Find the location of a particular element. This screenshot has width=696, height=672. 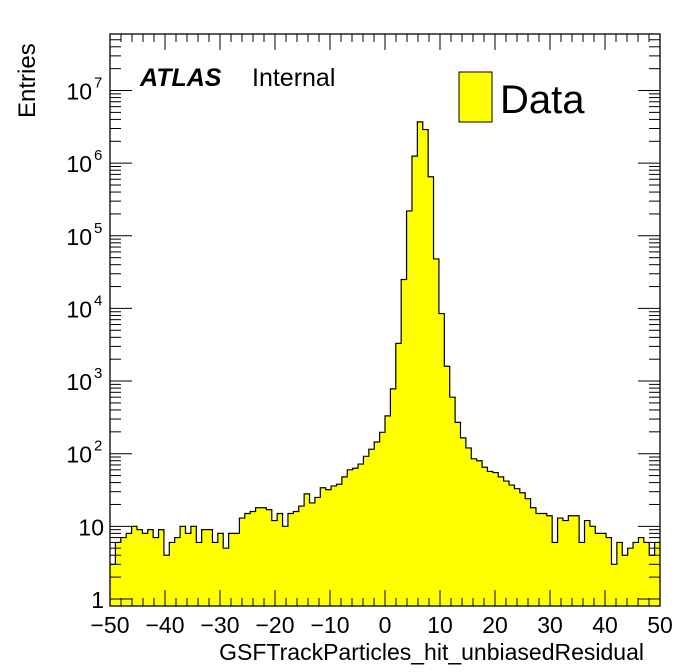

y-tick-base: 1 is located at coordinates (97, 600).